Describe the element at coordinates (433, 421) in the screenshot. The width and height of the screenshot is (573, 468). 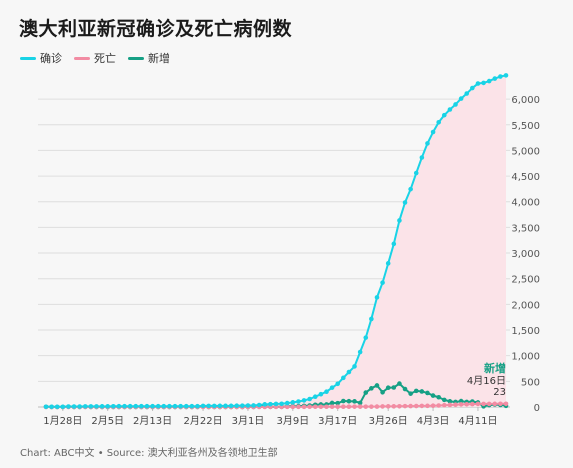
I see `x-tick-label: 4月3日` at that location.